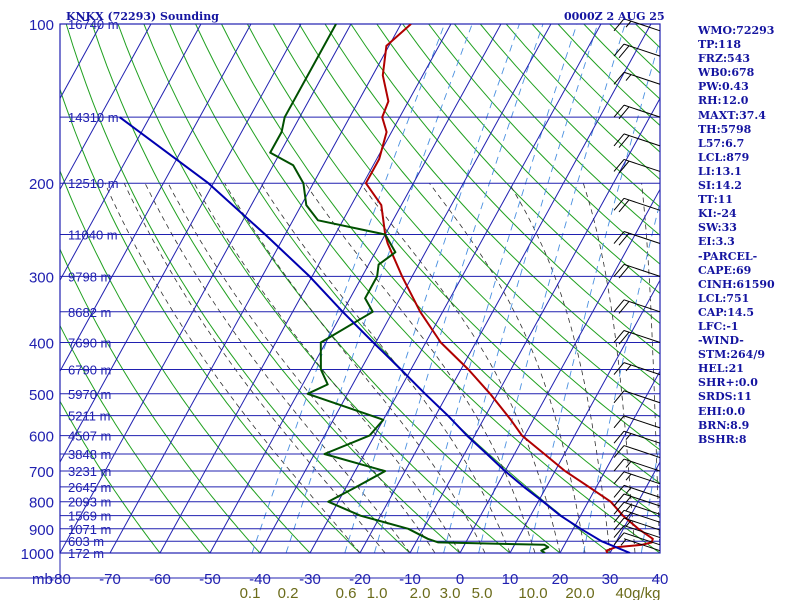 The width and height of the screenshot is (800, 600). Describe the element at coordinates (726, 312) in the screenshot. I see `index-value: CAP:14.5` at that location.